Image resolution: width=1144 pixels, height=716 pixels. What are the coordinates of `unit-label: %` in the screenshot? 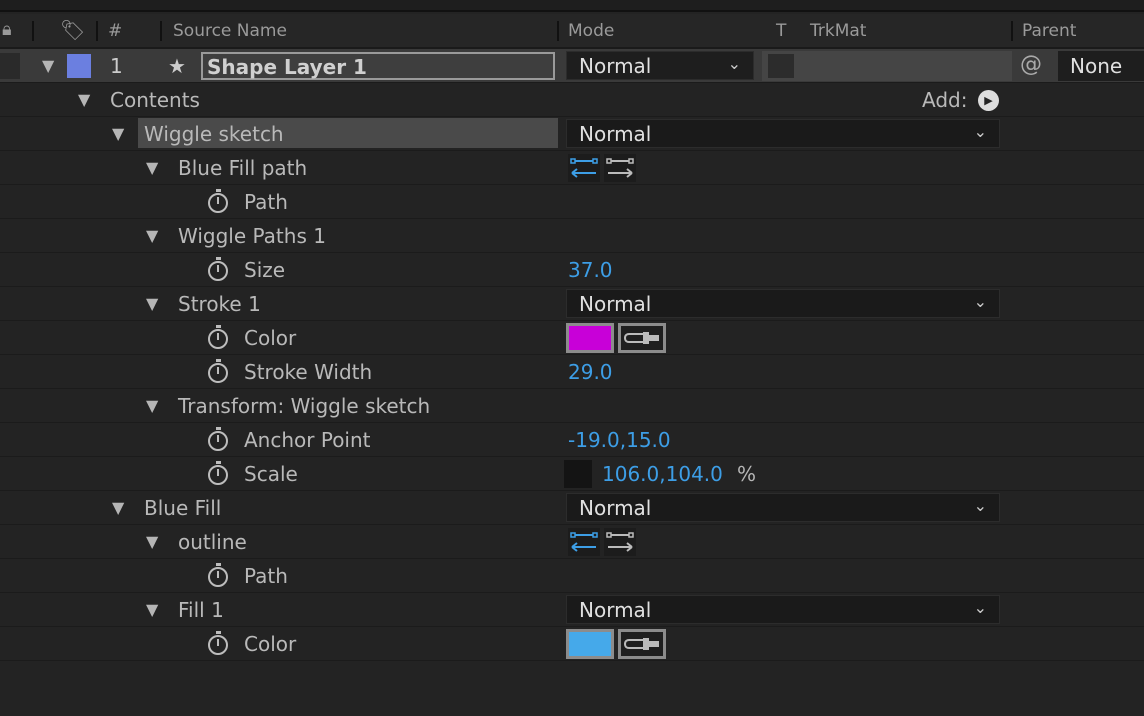 It's located at (747, 474).